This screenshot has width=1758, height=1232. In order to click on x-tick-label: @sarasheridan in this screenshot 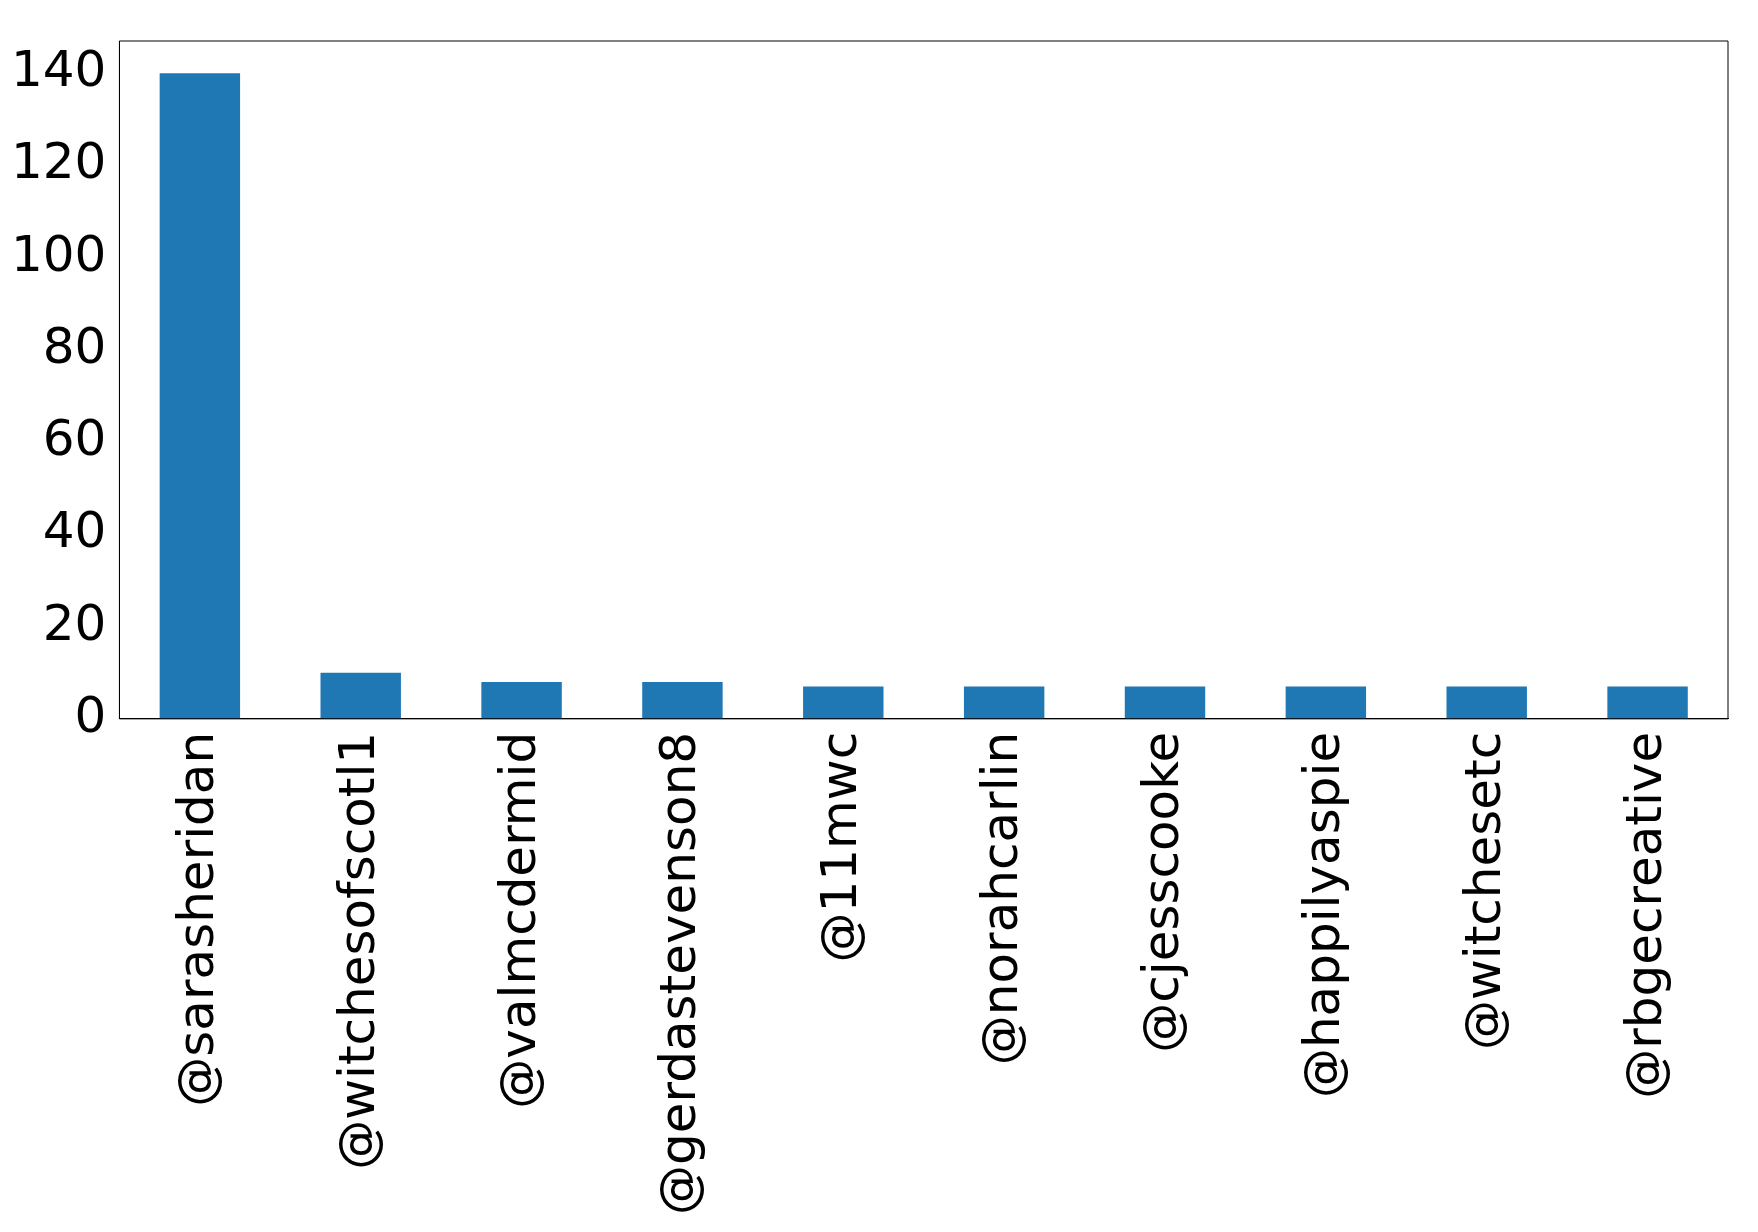, I will do `click(195, 919)`.